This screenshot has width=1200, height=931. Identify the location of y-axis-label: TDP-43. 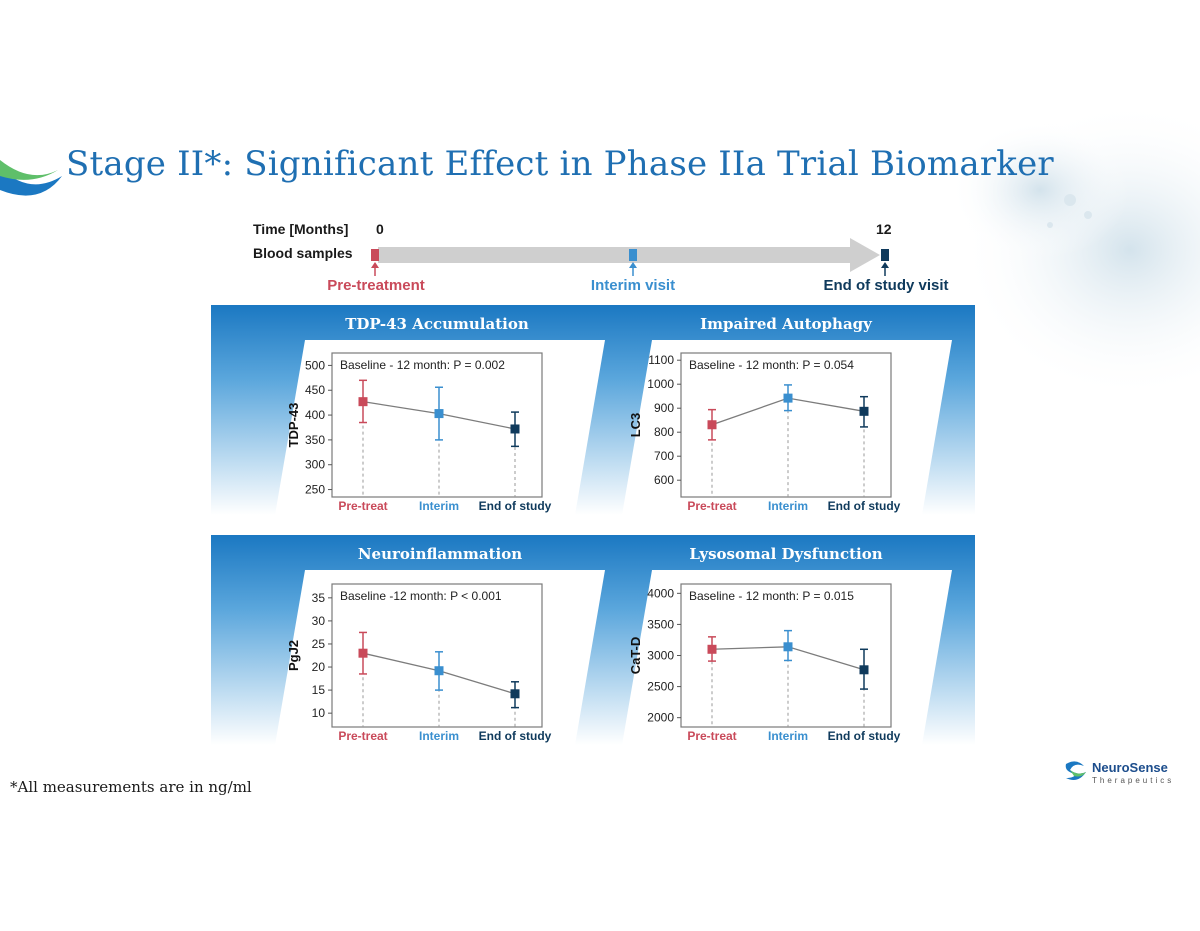
(293, 425).